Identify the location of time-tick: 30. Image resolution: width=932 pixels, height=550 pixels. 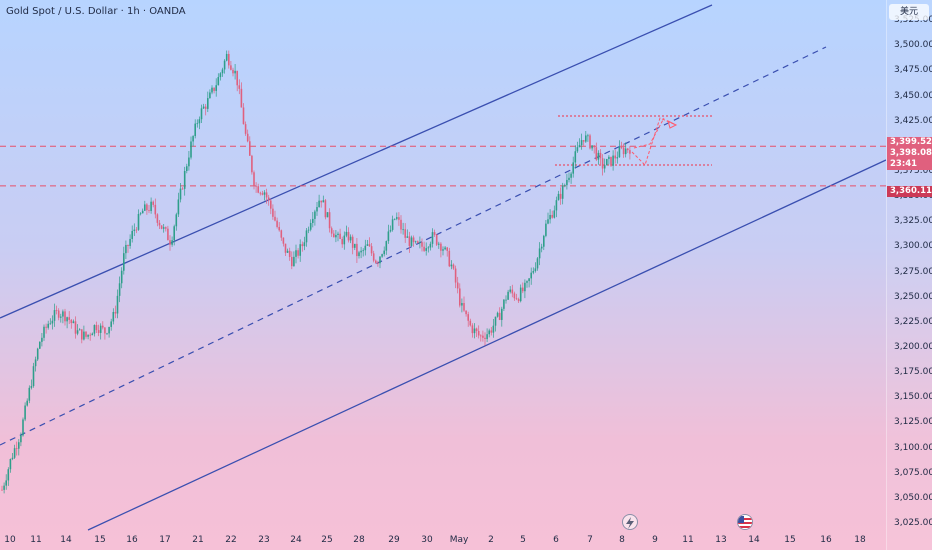
(427, 540).